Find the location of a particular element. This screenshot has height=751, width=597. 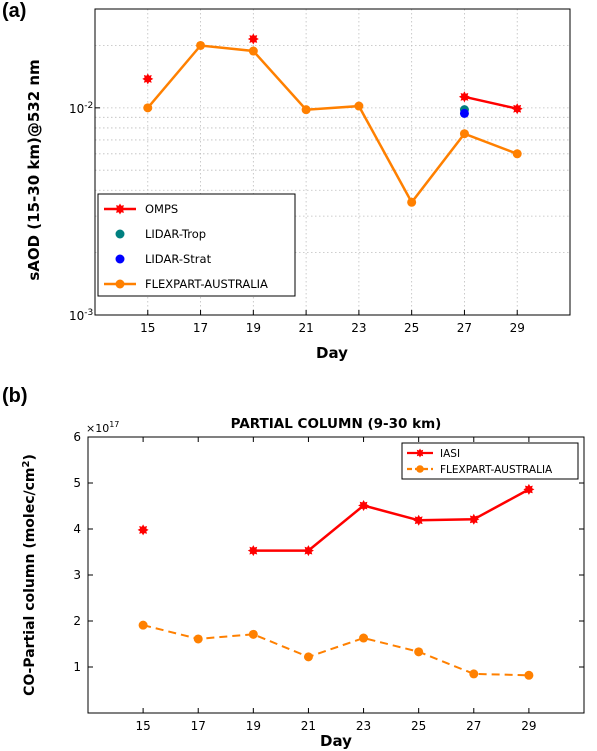

chart-b-xtick-label: 29 is located at coordinates (528, 726).